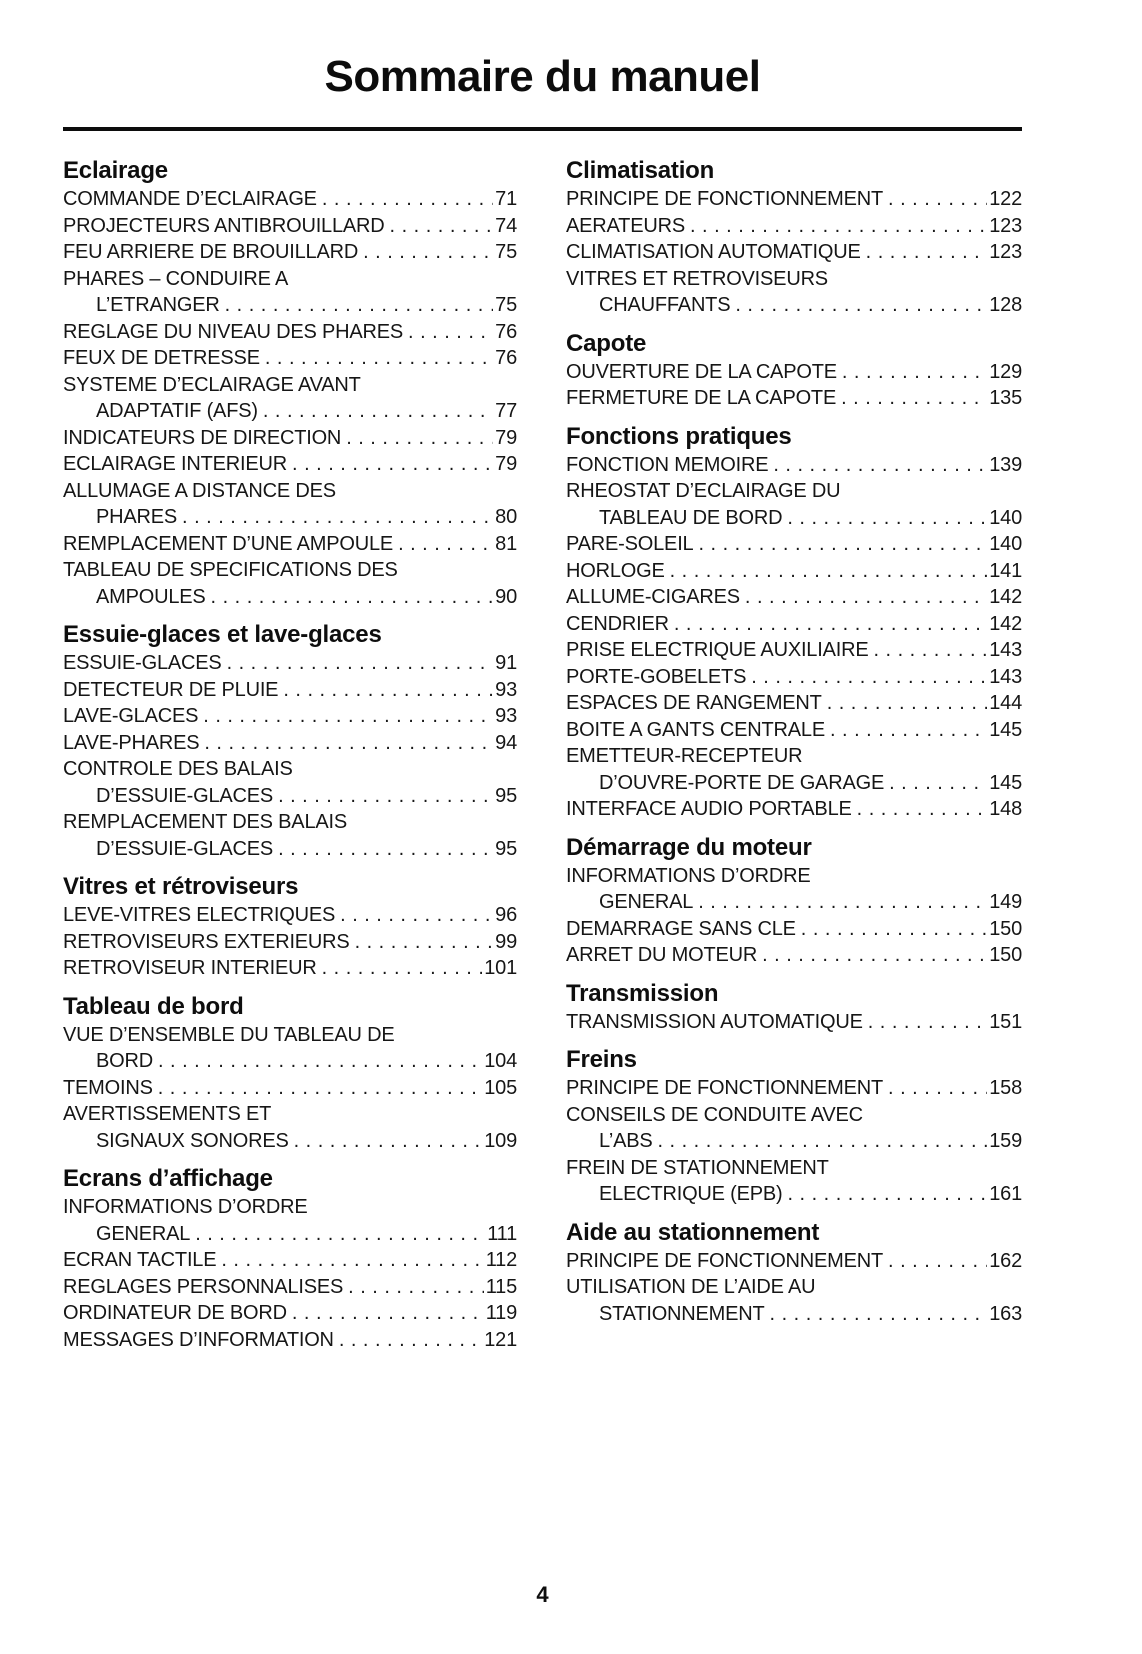 Image resolution: width=1142 pixels, height=1654 pixels. Describe the element at coordinates (689, 847) in the screenshot. I see `section-heading: Démarrage du moteur` at that location.